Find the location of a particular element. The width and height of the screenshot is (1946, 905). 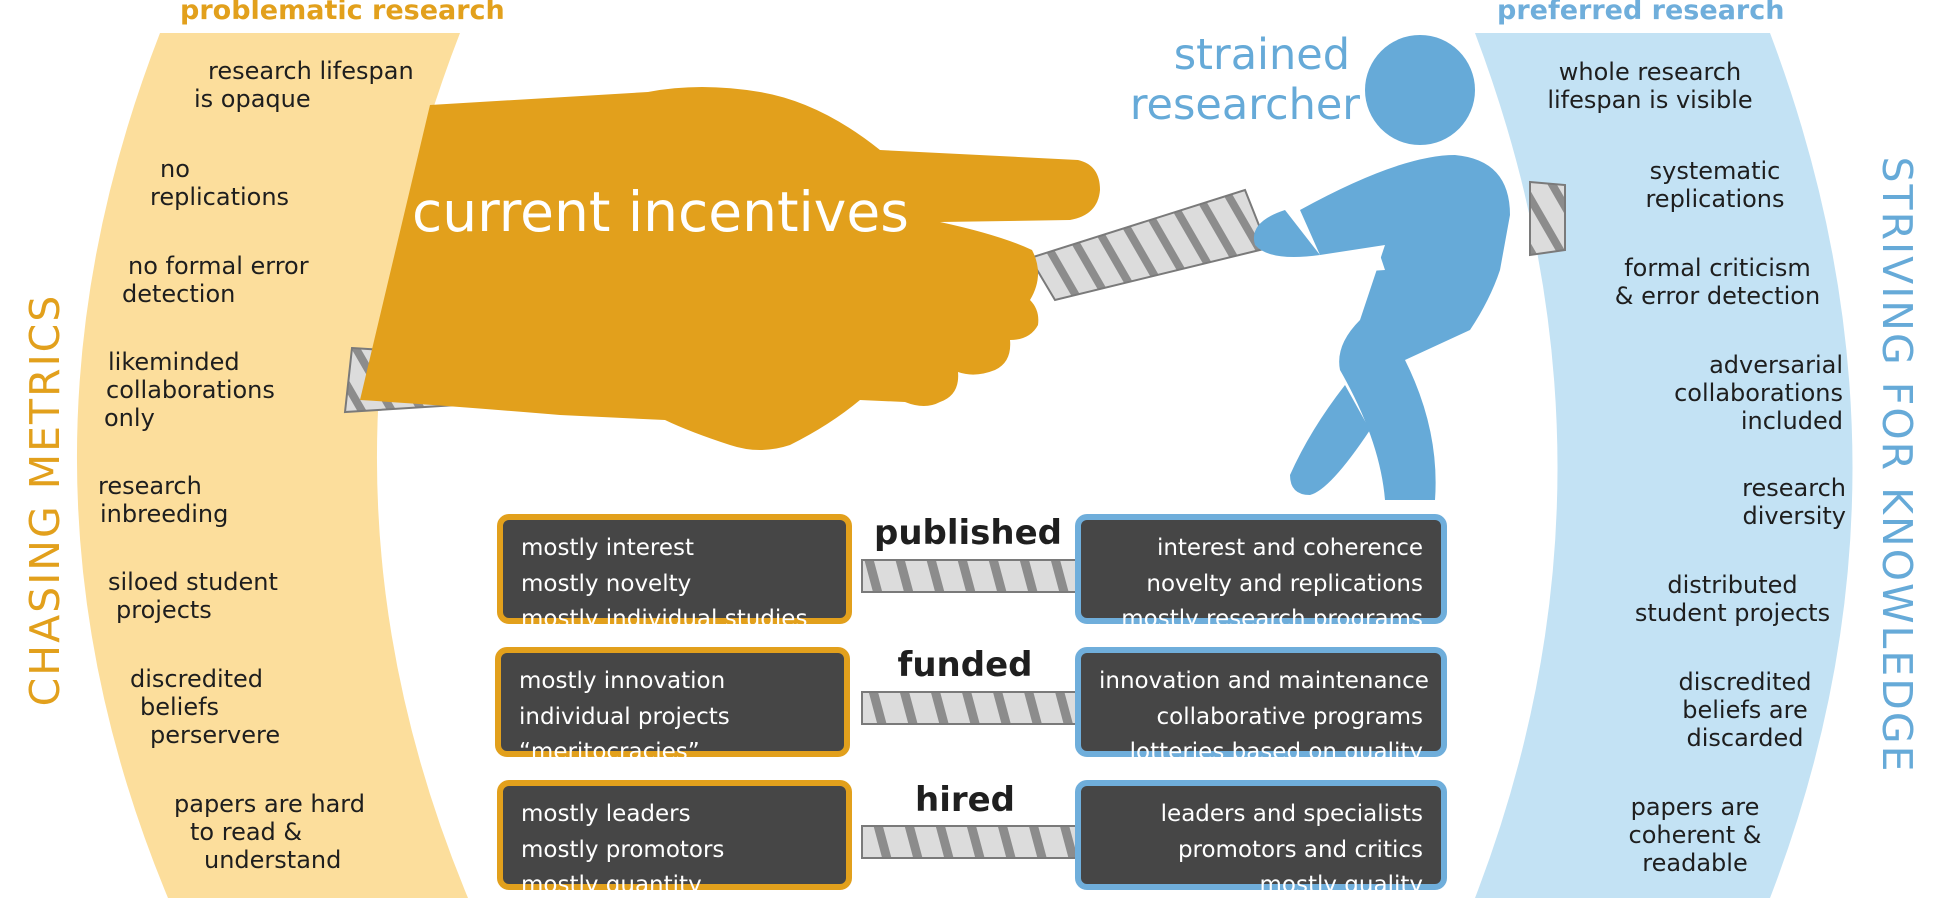

right-panel-title: preferred research is located at coordinates (1641, 13).